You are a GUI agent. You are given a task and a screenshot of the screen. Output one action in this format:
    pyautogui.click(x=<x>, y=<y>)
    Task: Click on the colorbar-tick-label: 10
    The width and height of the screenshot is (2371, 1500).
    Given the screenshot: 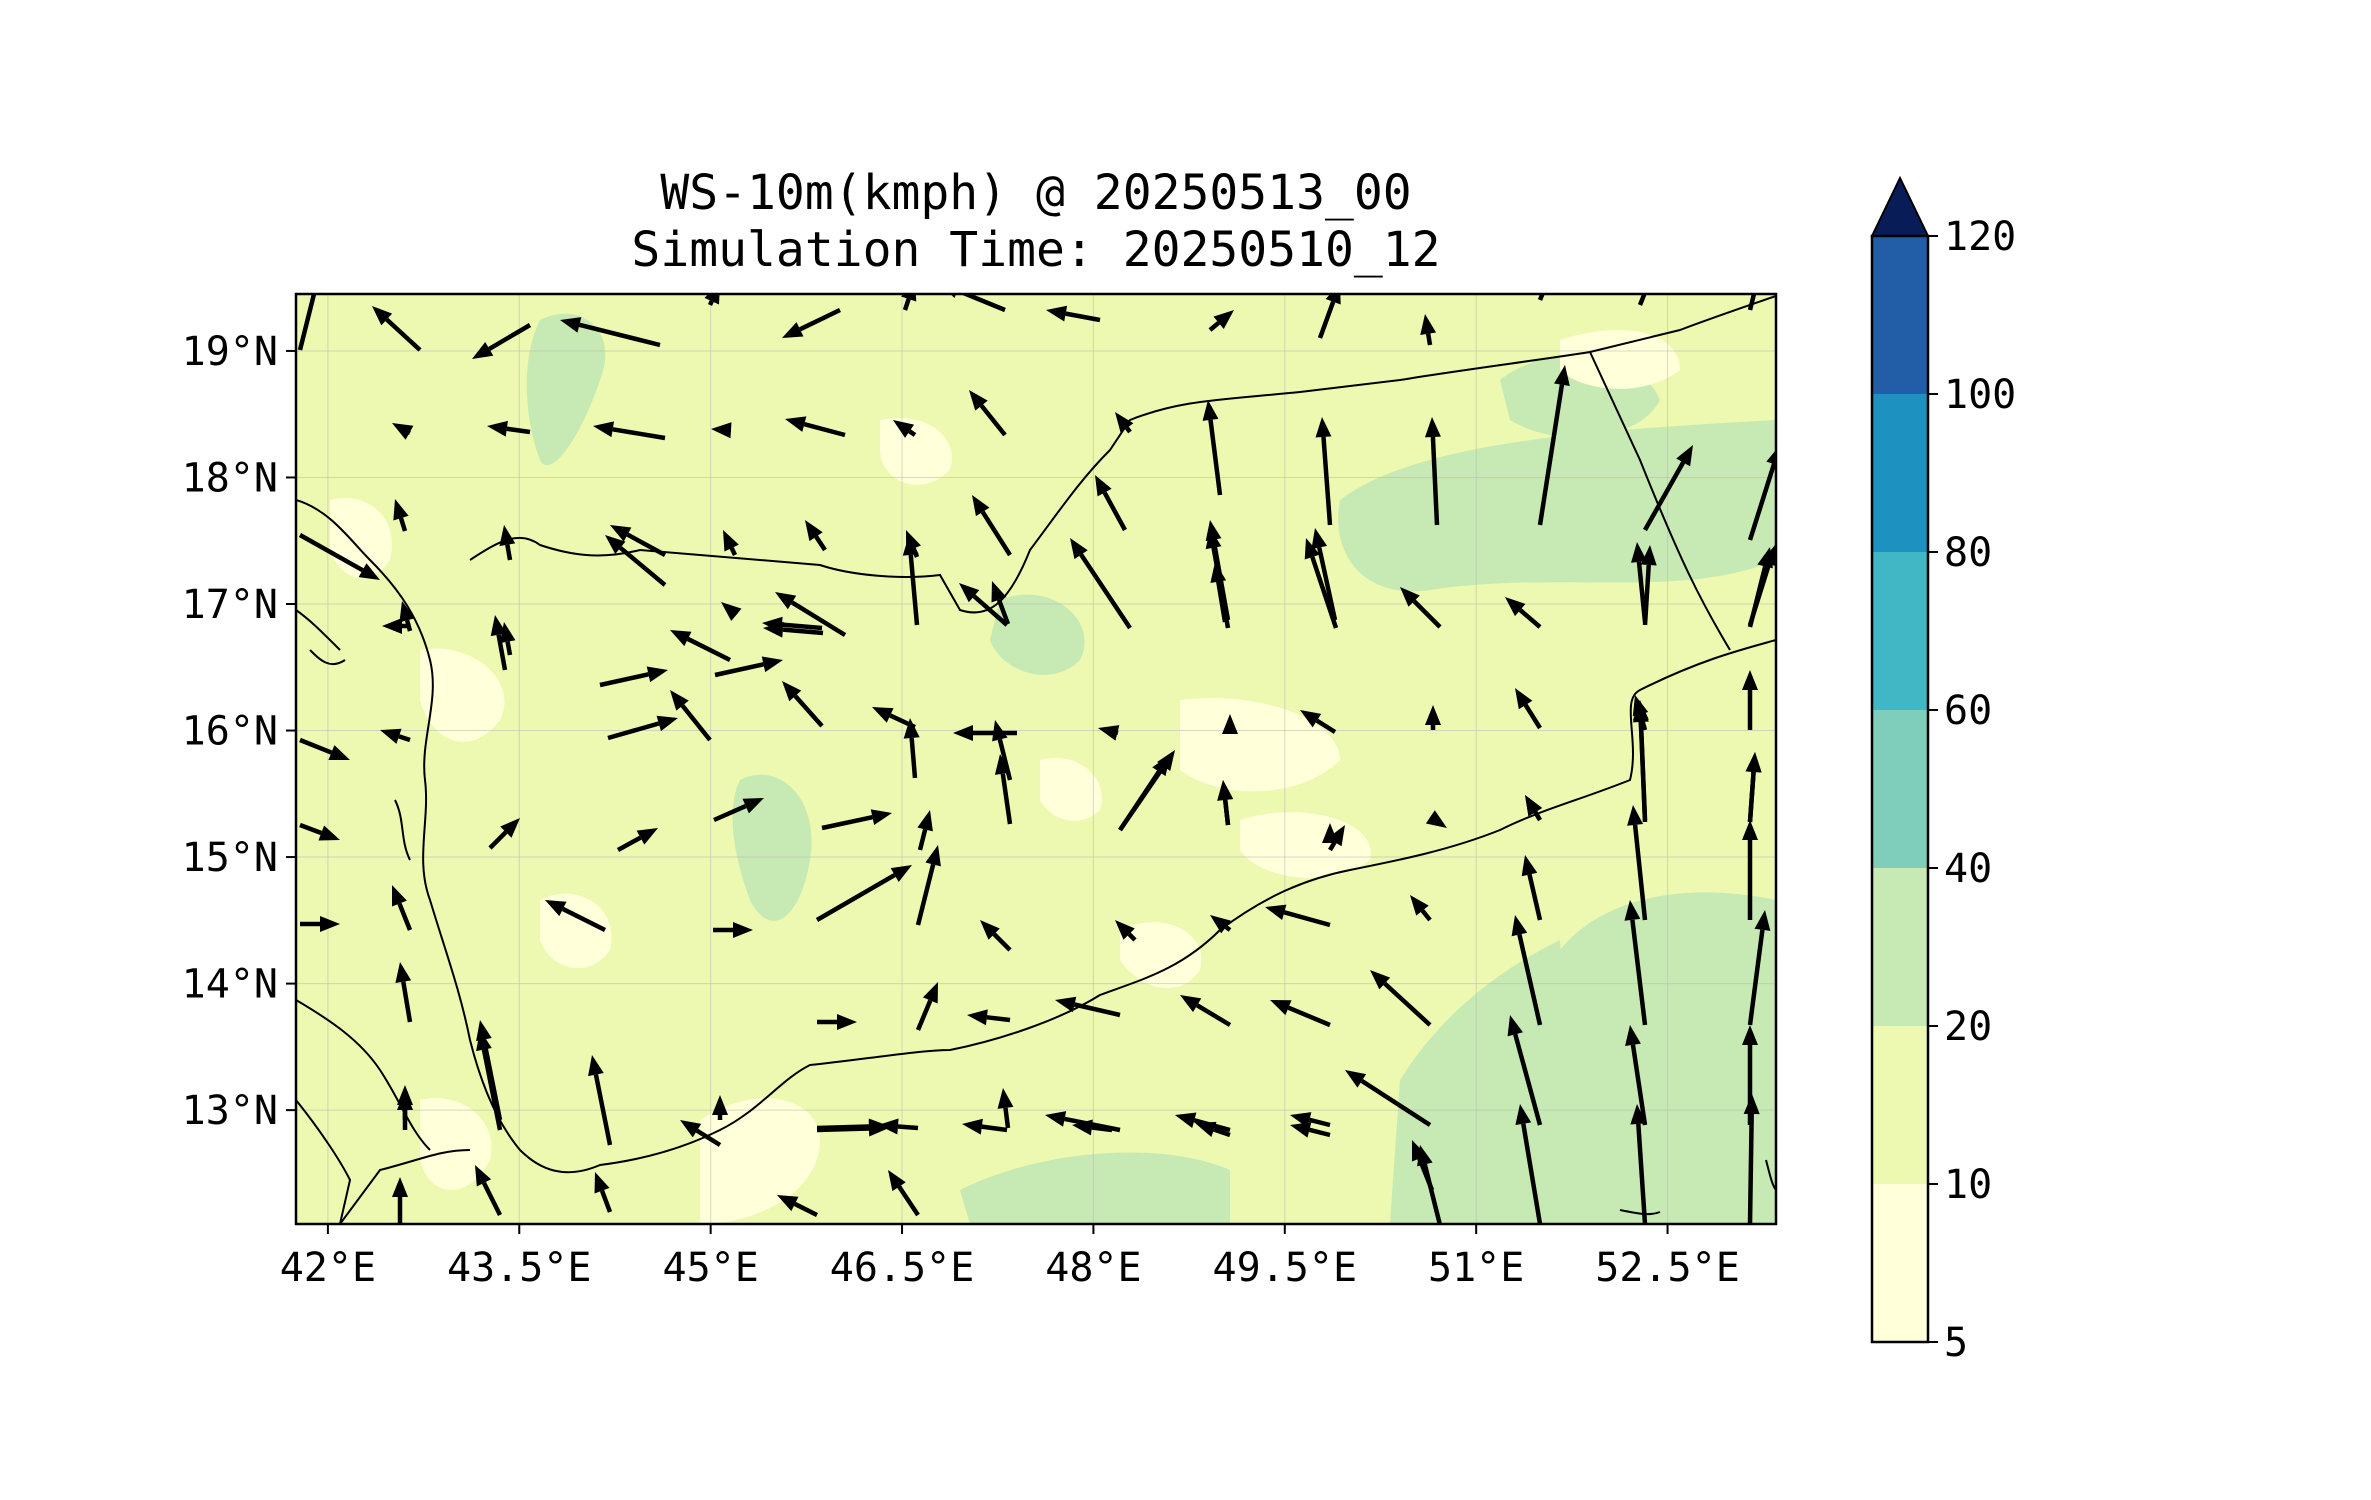 What is the action you would take?
    pyautogui.click(x=1968, y=1185)
    